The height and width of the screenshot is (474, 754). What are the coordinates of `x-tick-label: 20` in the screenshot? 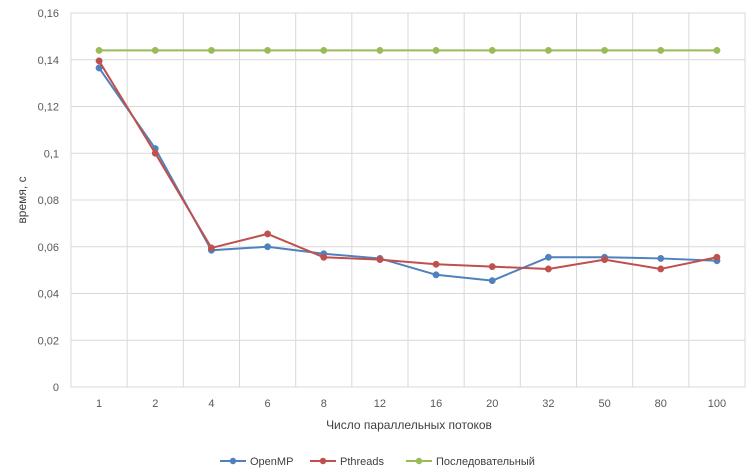 It's located at (492, 404).